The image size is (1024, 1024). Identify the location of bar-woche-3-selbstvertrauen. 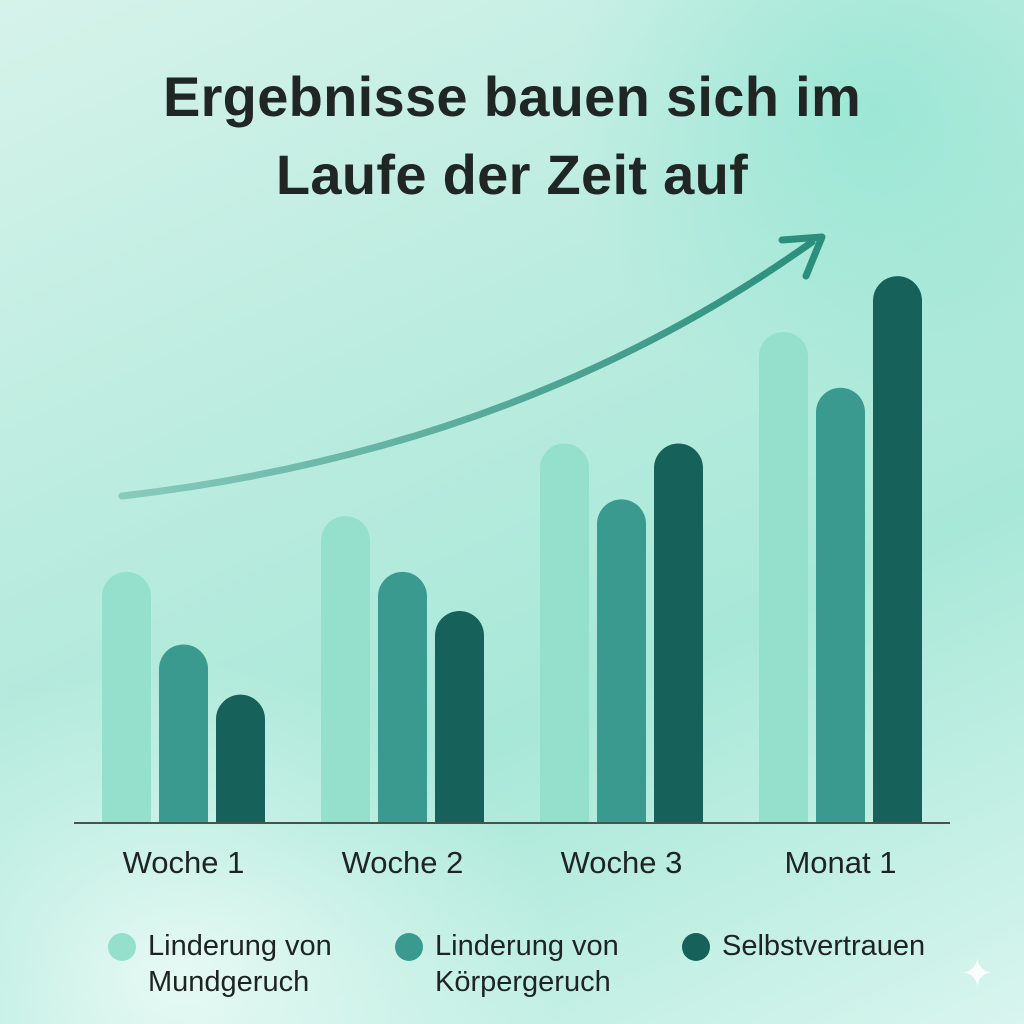
(678, 633).